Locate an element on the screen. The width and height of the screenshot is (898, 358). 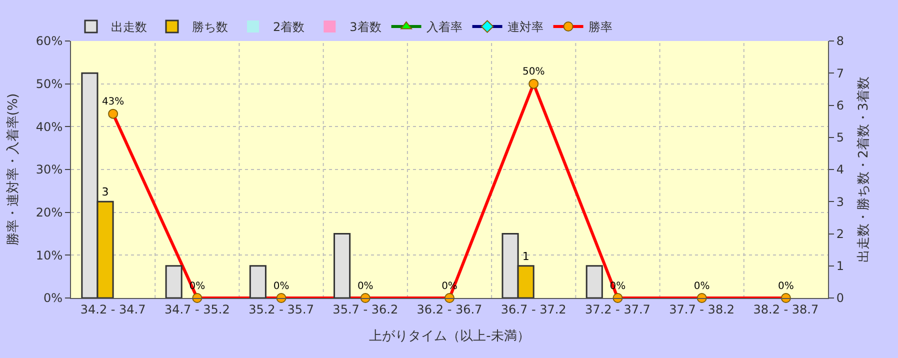
y-tick-label: 10% is located at coordinates (49, 255).